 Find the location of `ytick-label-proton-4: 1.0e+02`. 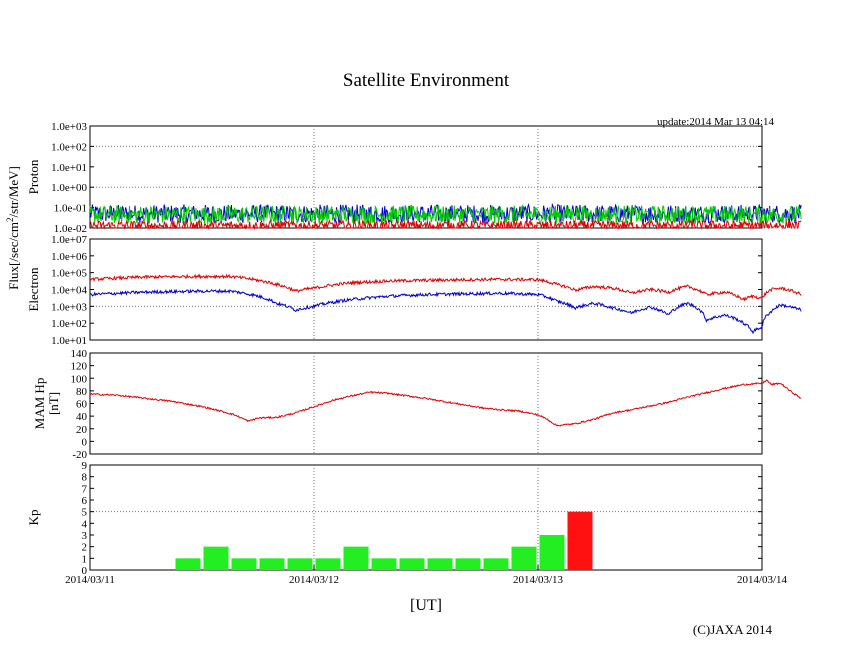

ytick-label-proton-4: 1.0e+02 is located at coordinates (69, 147).